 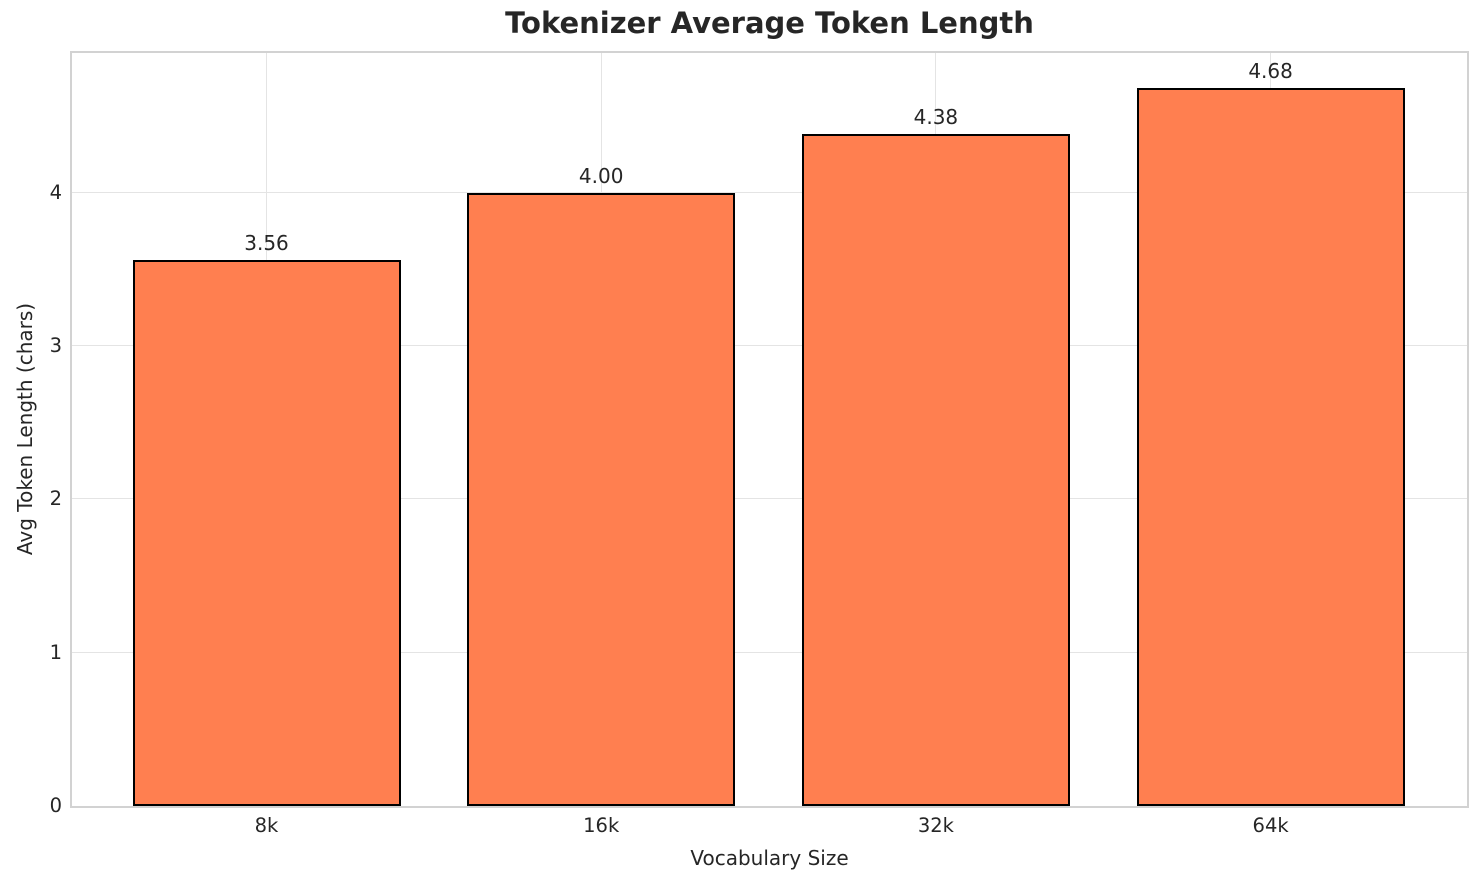 What do you see at coordinates (266, 533) in the screenshot?
I see `bar-8k` at bounding box center [266, 533].